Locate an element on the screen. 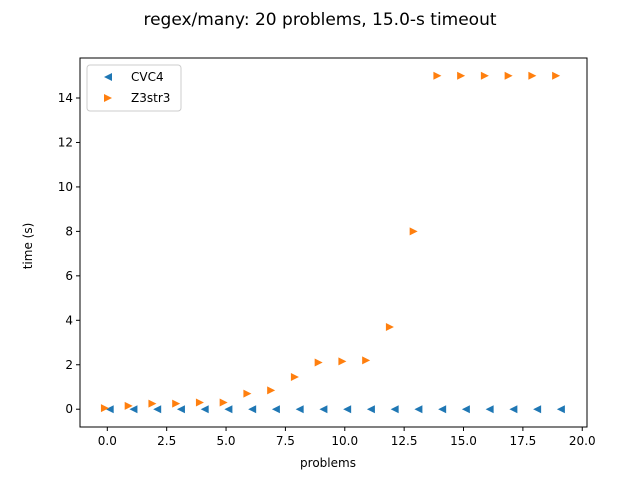 This screenshot has height=480, width=640. x-tick-label: 20.0 is located at coordinates (582, 441).